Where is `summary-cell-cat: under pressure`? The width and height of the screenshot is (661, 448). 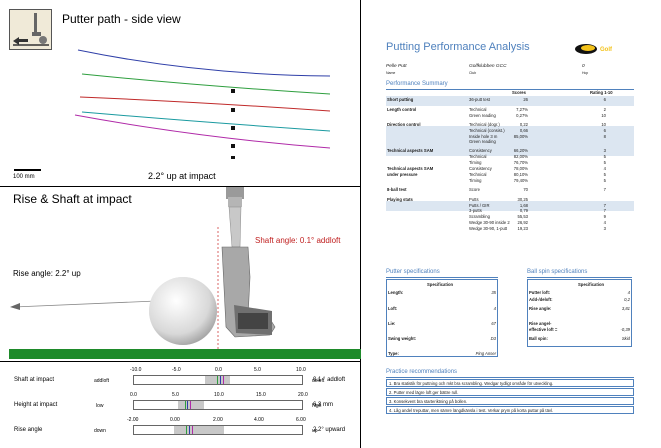 summary-cell-cat: under pressure is located at coordinates (402, 174).